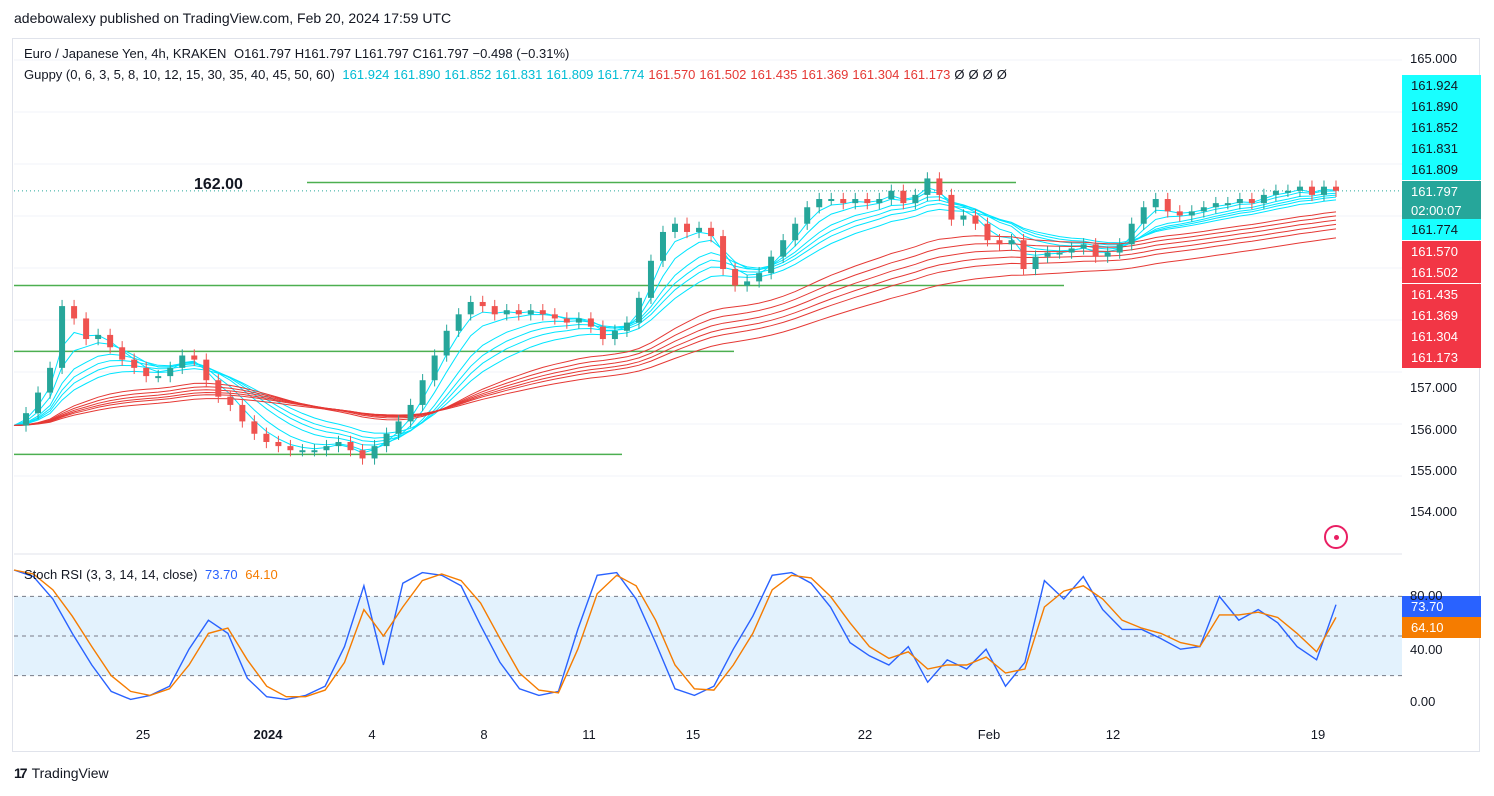 The width and height of the screenshot is (1494, 796). I want to click on stoch-d-line, so click(675, 633).